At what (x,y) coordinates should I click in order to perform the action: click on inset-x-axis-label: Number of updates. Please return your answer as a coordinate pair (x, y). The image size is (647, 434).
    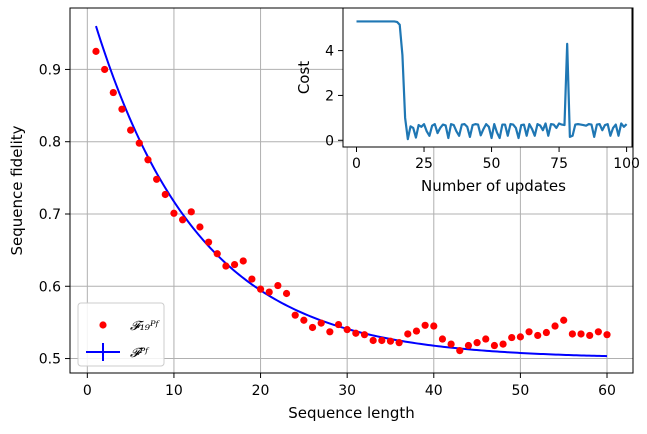
    Looking at the image, I should click on (493, 186).